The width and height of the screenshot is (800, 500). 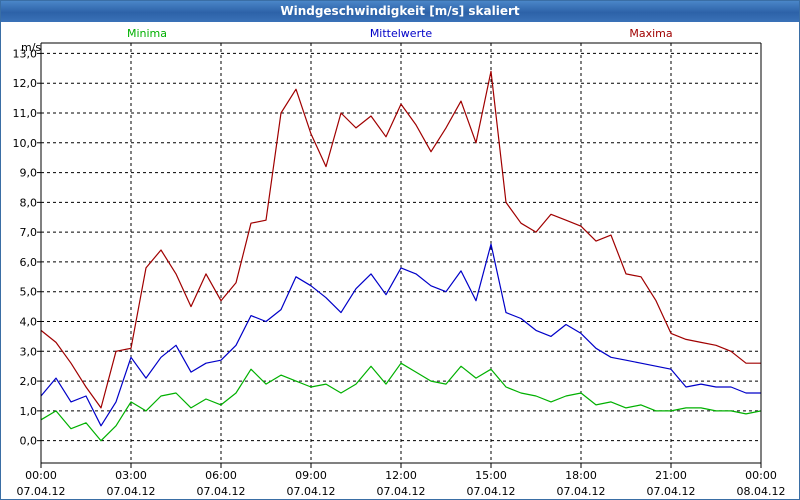 What do you see at coordinates (25, 113) in the screenshot?
I see `y-tick-label: 11,0` at bounding box center [25, 113].